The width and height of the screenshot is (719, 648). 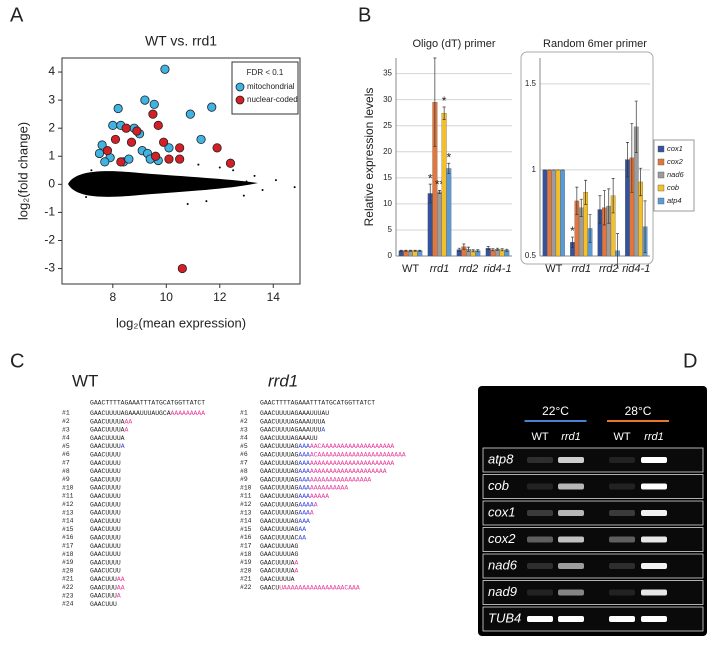 What do you see at coordinates (240, 100) in the screenshot?
I see `legend-marker` at bounding box center [240, 100].